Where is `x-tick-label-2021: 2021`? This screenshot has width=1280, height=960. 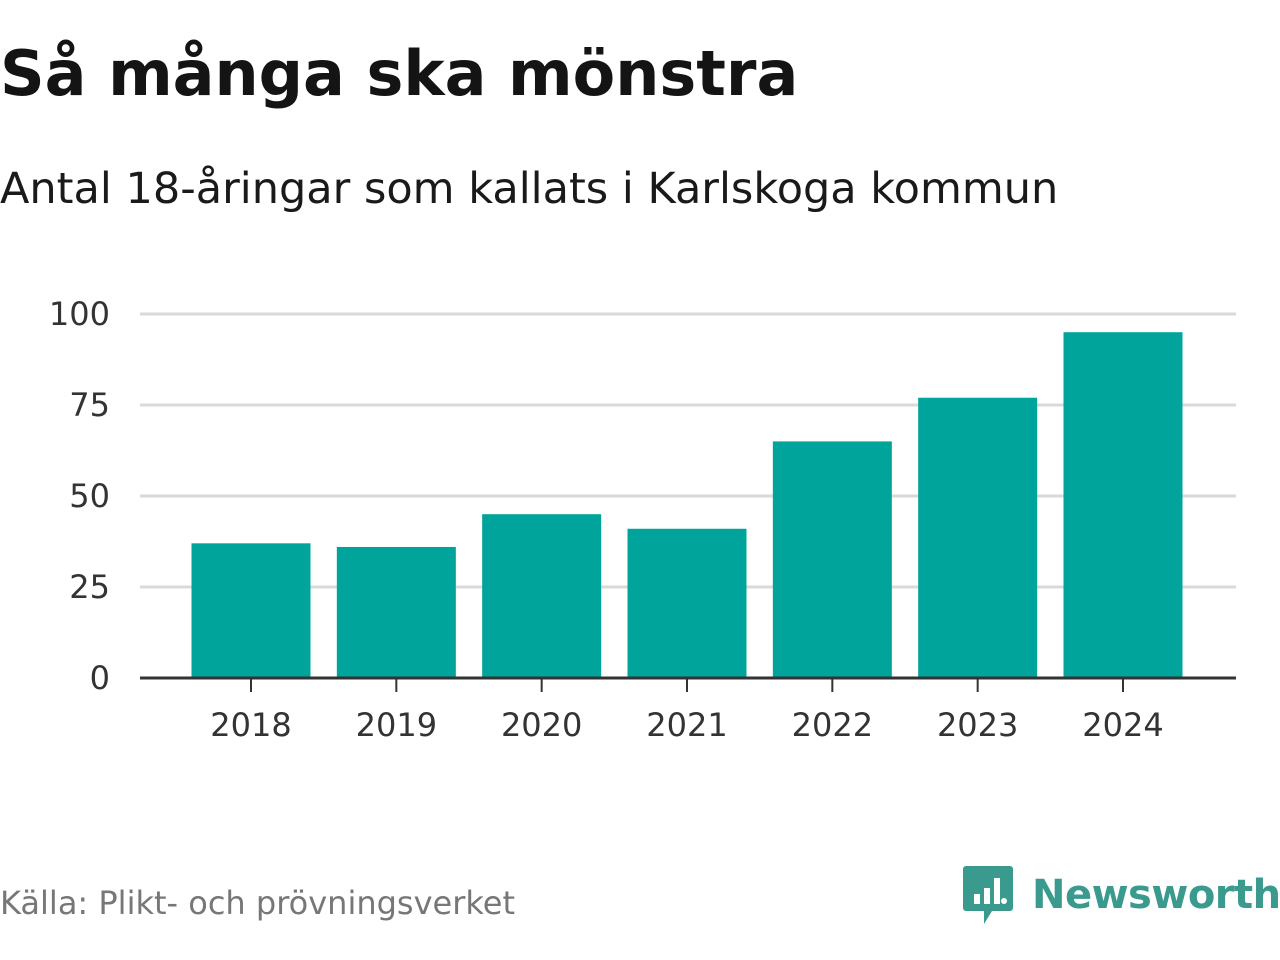
x-tick-label-2021: 2021 is located at coordinates (686, 725).